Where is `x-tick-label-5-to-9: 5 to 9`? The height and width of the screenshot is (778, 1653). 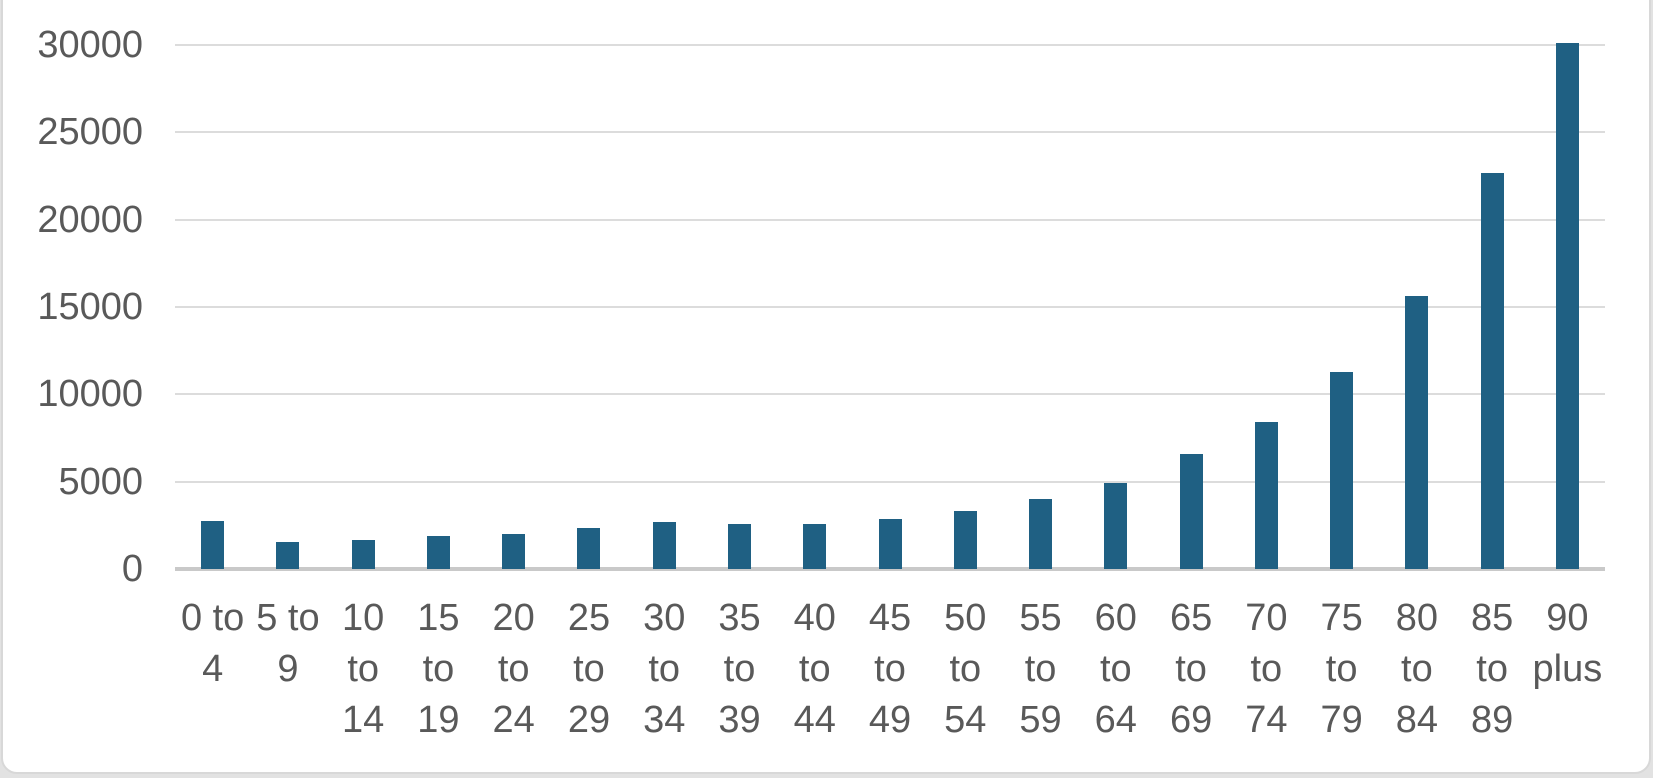
x-tick-label-5-to-9: 5 to 9 is located at coordinates (287, 669).